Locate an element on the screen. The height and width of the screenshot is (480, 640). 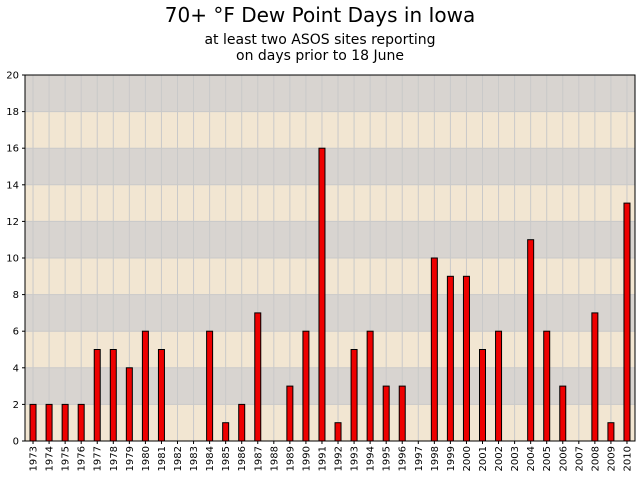
x-tick-label-1986: 1986 is located at coordinates (242, 458).